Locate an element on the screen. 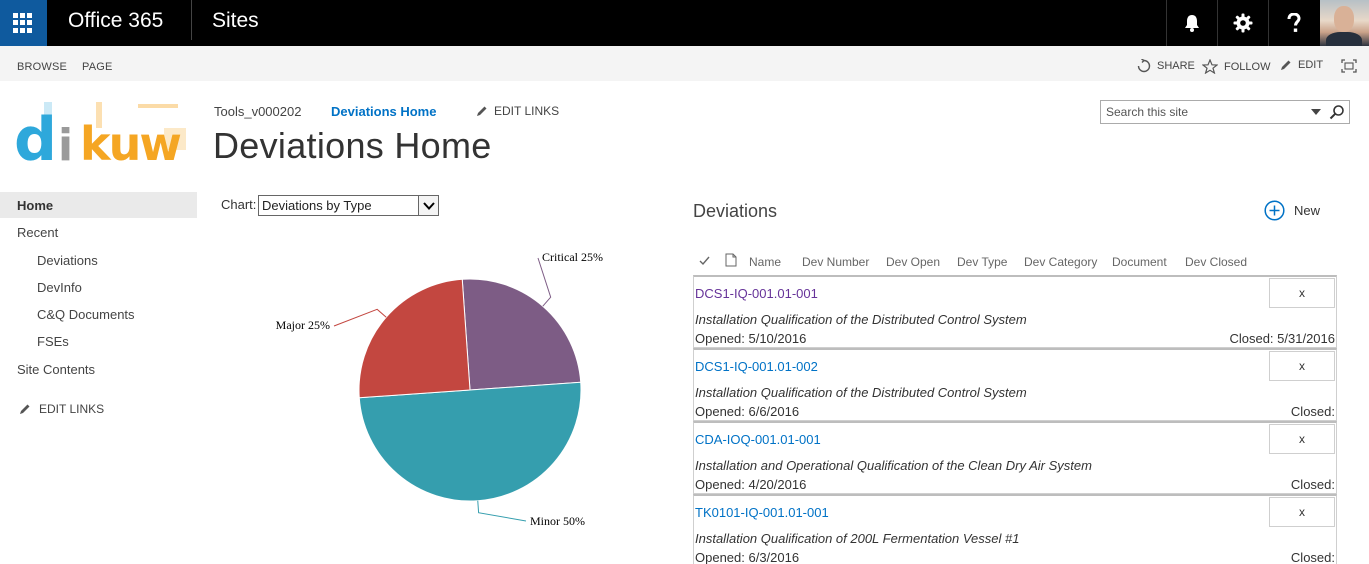 This screenshot has height=564, width=1369. breadcrumb-tools: Tools_v000202 is located at coordinates (258, 111).